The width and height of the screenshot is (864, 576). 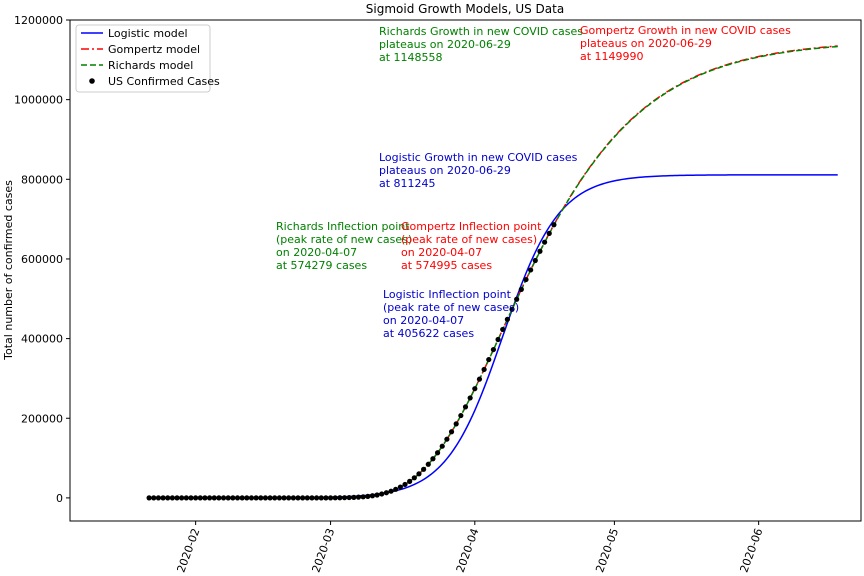 What do you see at coordinates (164, 81) in the screenshot?
I see `legend-label: US Confirmed Cases` at bounding box center [164, 81].